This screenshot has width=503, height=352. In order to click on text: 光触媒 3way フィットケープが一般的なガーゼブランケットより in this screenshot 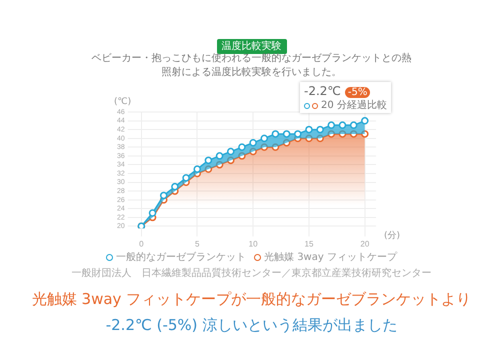, I will do `click(251, 299)`.